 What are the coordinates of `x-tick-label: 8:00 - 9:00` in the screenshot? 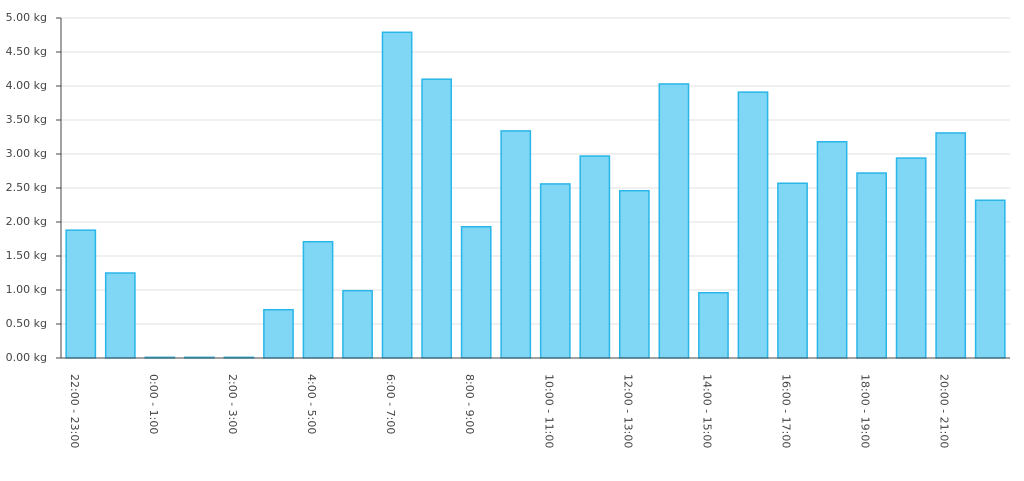 It's located at (469, 404).